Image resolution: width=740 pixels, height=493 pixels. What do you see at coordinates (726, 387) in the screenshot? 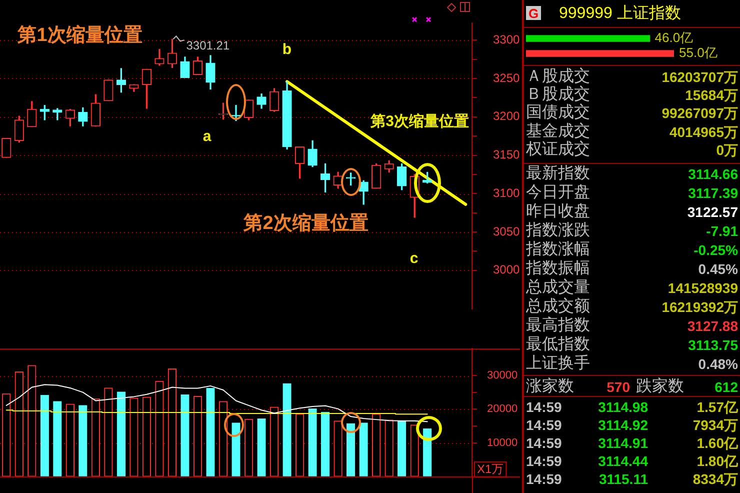
I see `text: 612` at bounding box center [726, 387].